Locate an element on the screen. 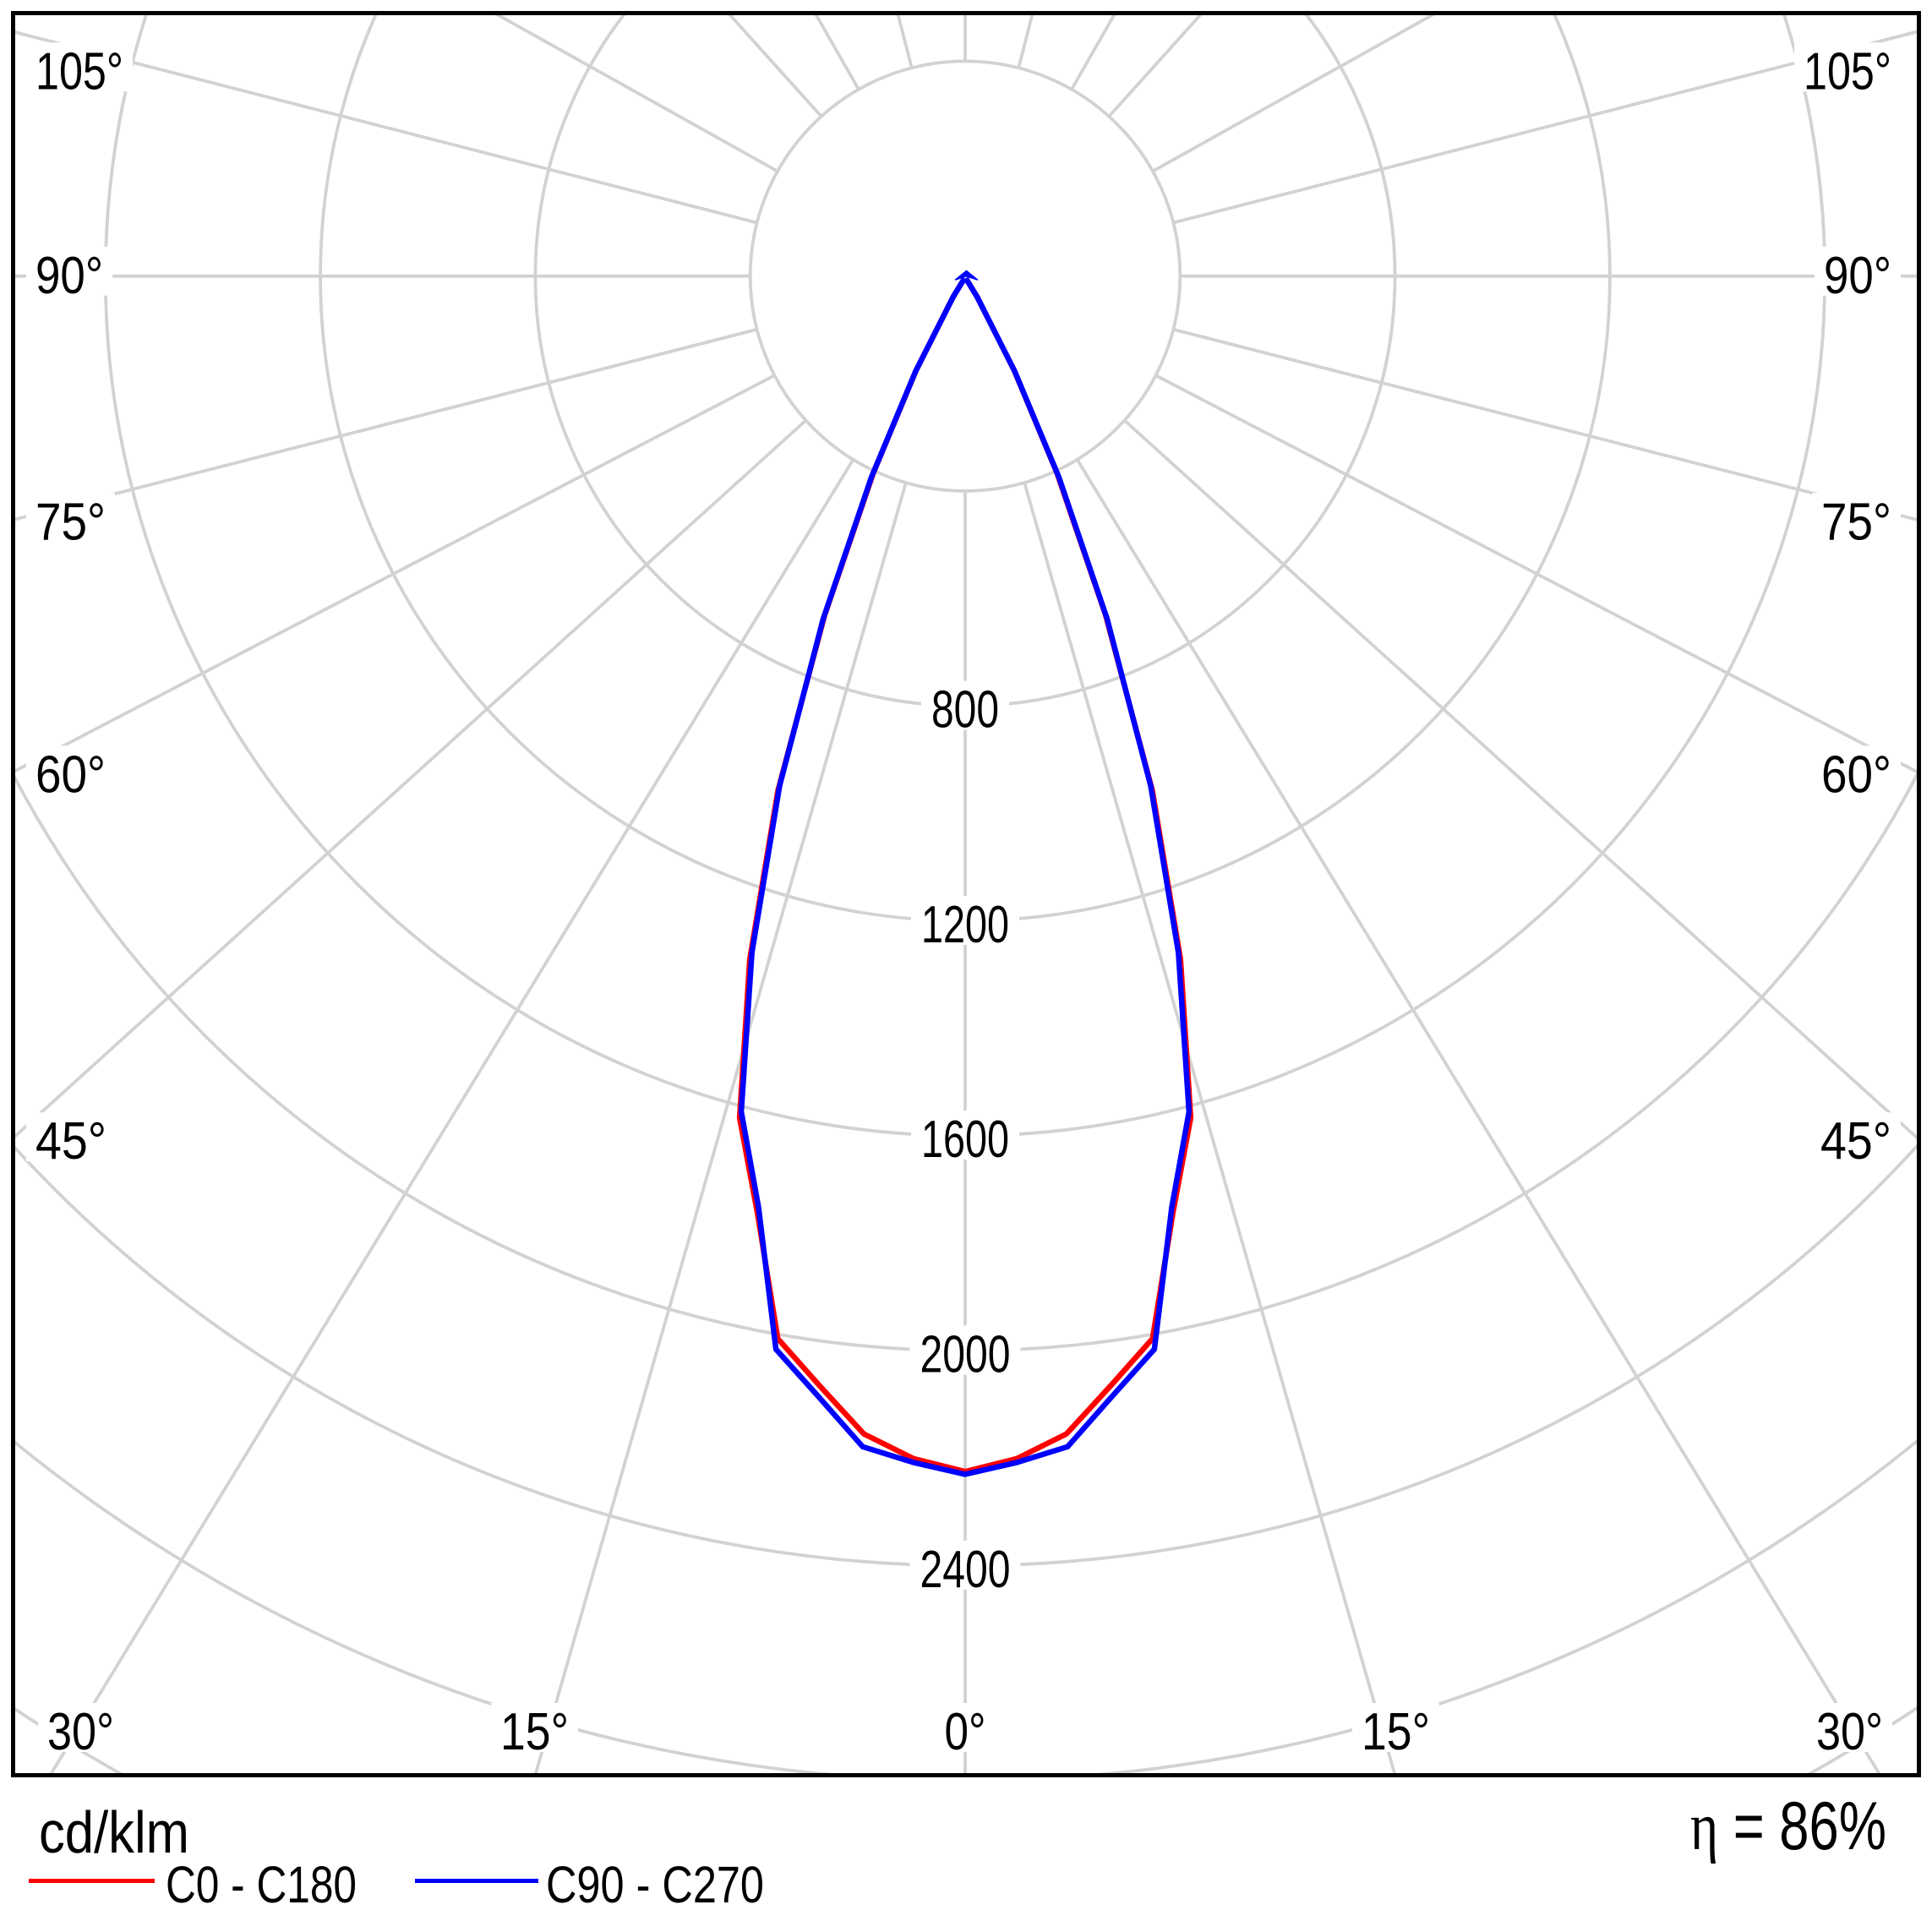  svg-text: 800 is located at coordinates (965, 710).